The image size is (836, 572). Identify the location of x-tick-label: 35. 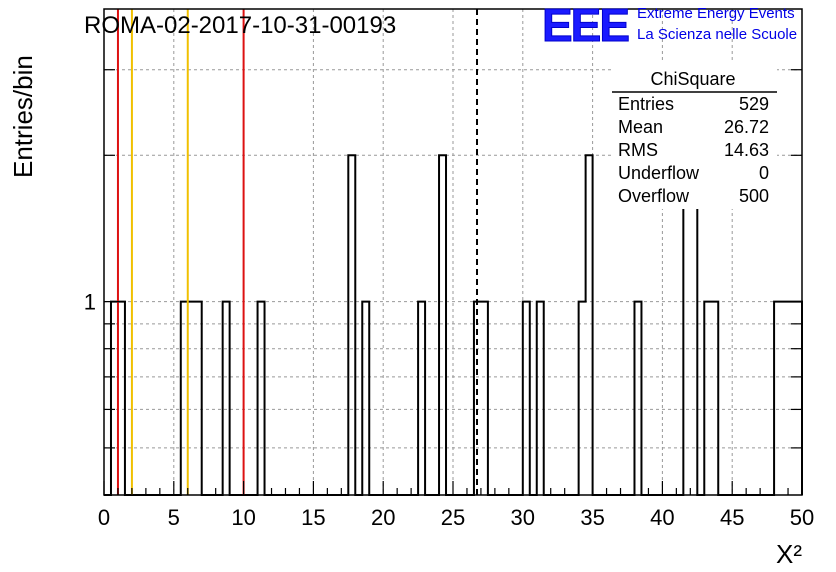
(592, 517).